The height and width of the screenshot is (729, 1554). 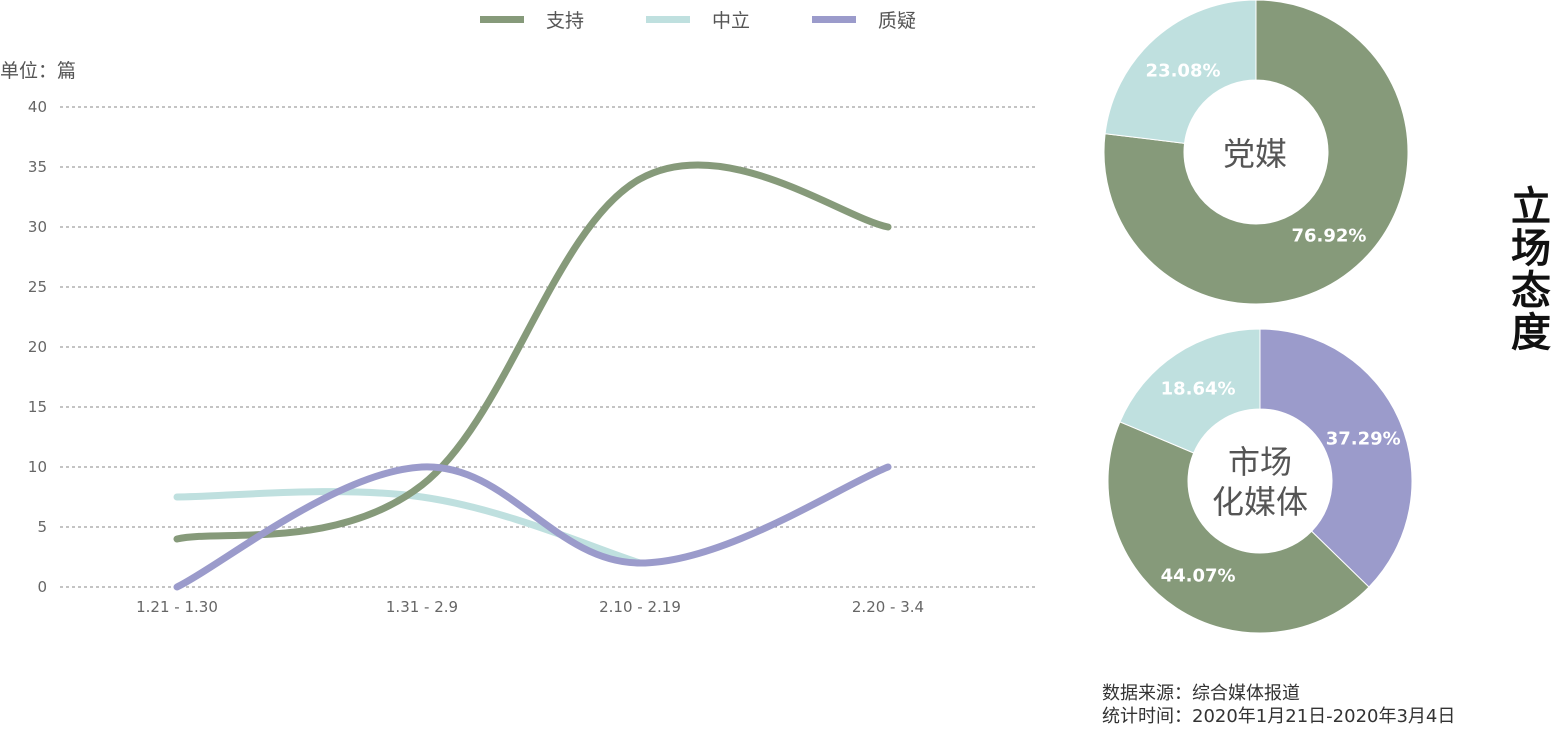 I want to click on donut1-slice-label: 76.92%, so click(x=1328, y=235).